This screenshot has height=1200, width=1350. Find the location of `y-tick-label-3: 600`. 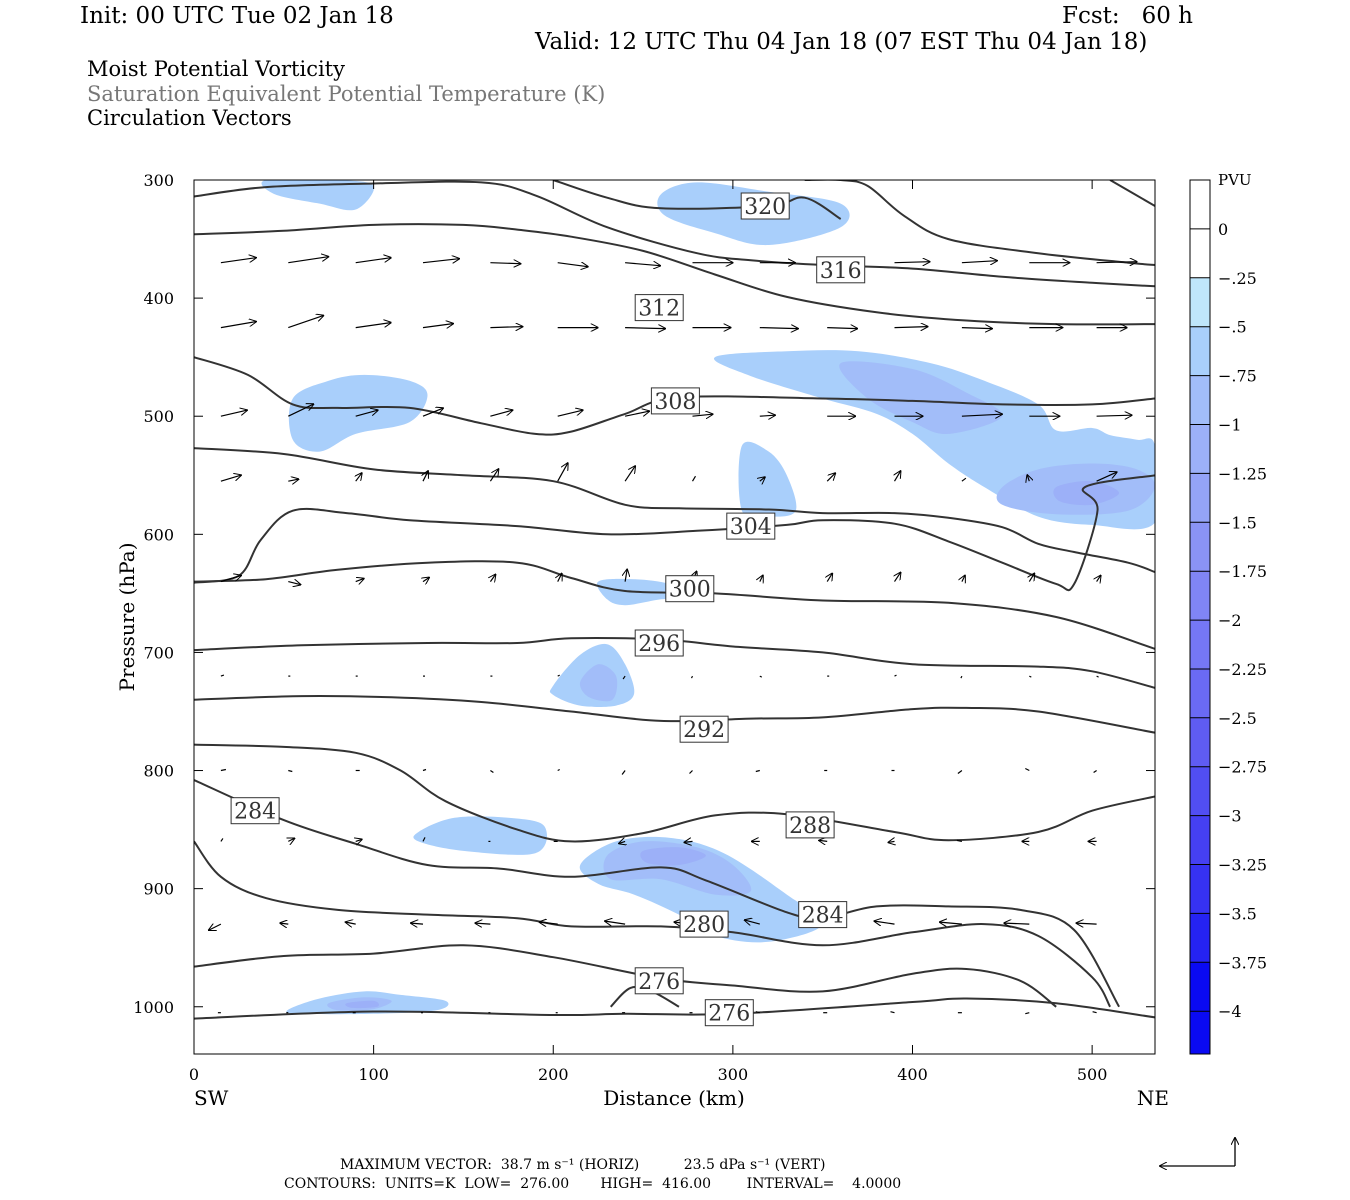

y-tick-label-3: 600 is located at coordinates (158, 534).